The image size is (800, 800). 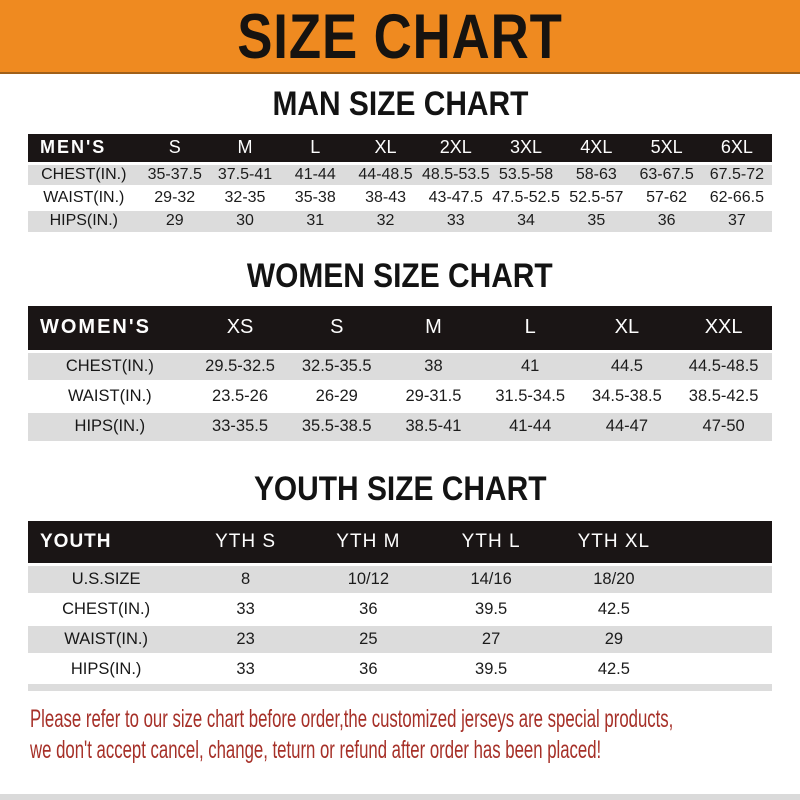 I want to click on table-row: WAIST(IN.) 23 25 27 29, so click(x=400, y=638).